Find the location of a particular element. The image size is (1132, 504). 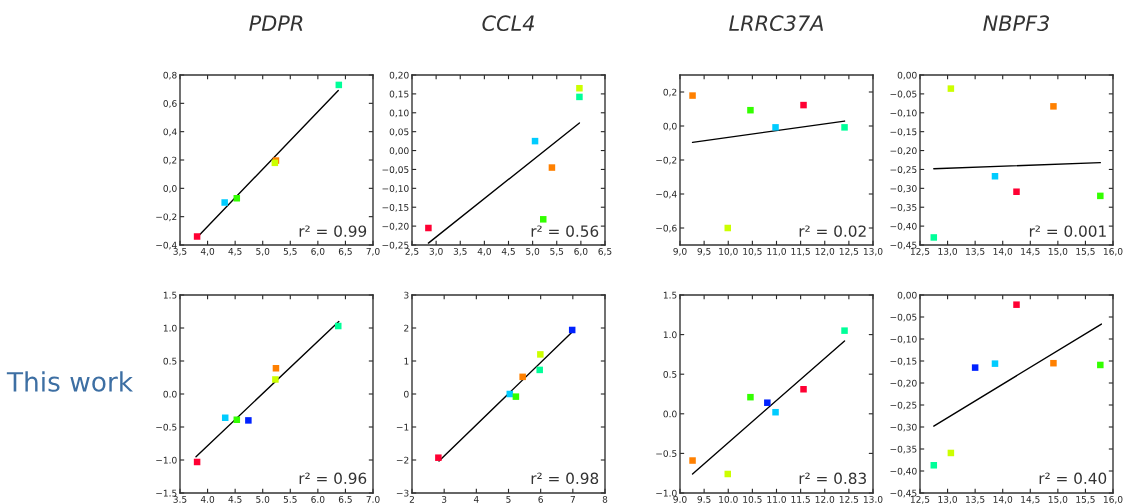

x-tick-label: 11.5 is located at coordinates (800, 499).